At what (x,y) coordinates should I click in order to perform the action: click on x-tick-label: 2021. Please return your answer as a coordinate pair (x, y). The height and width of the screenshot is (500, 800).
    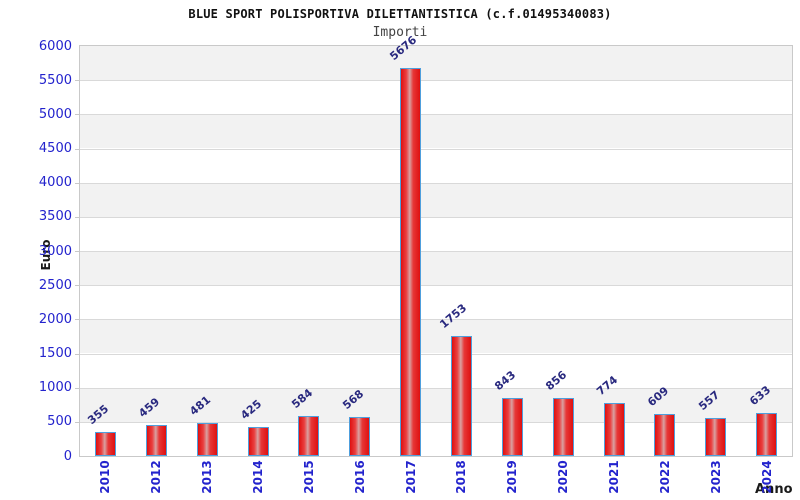
    Looking at the image, I should click on (614, 477).